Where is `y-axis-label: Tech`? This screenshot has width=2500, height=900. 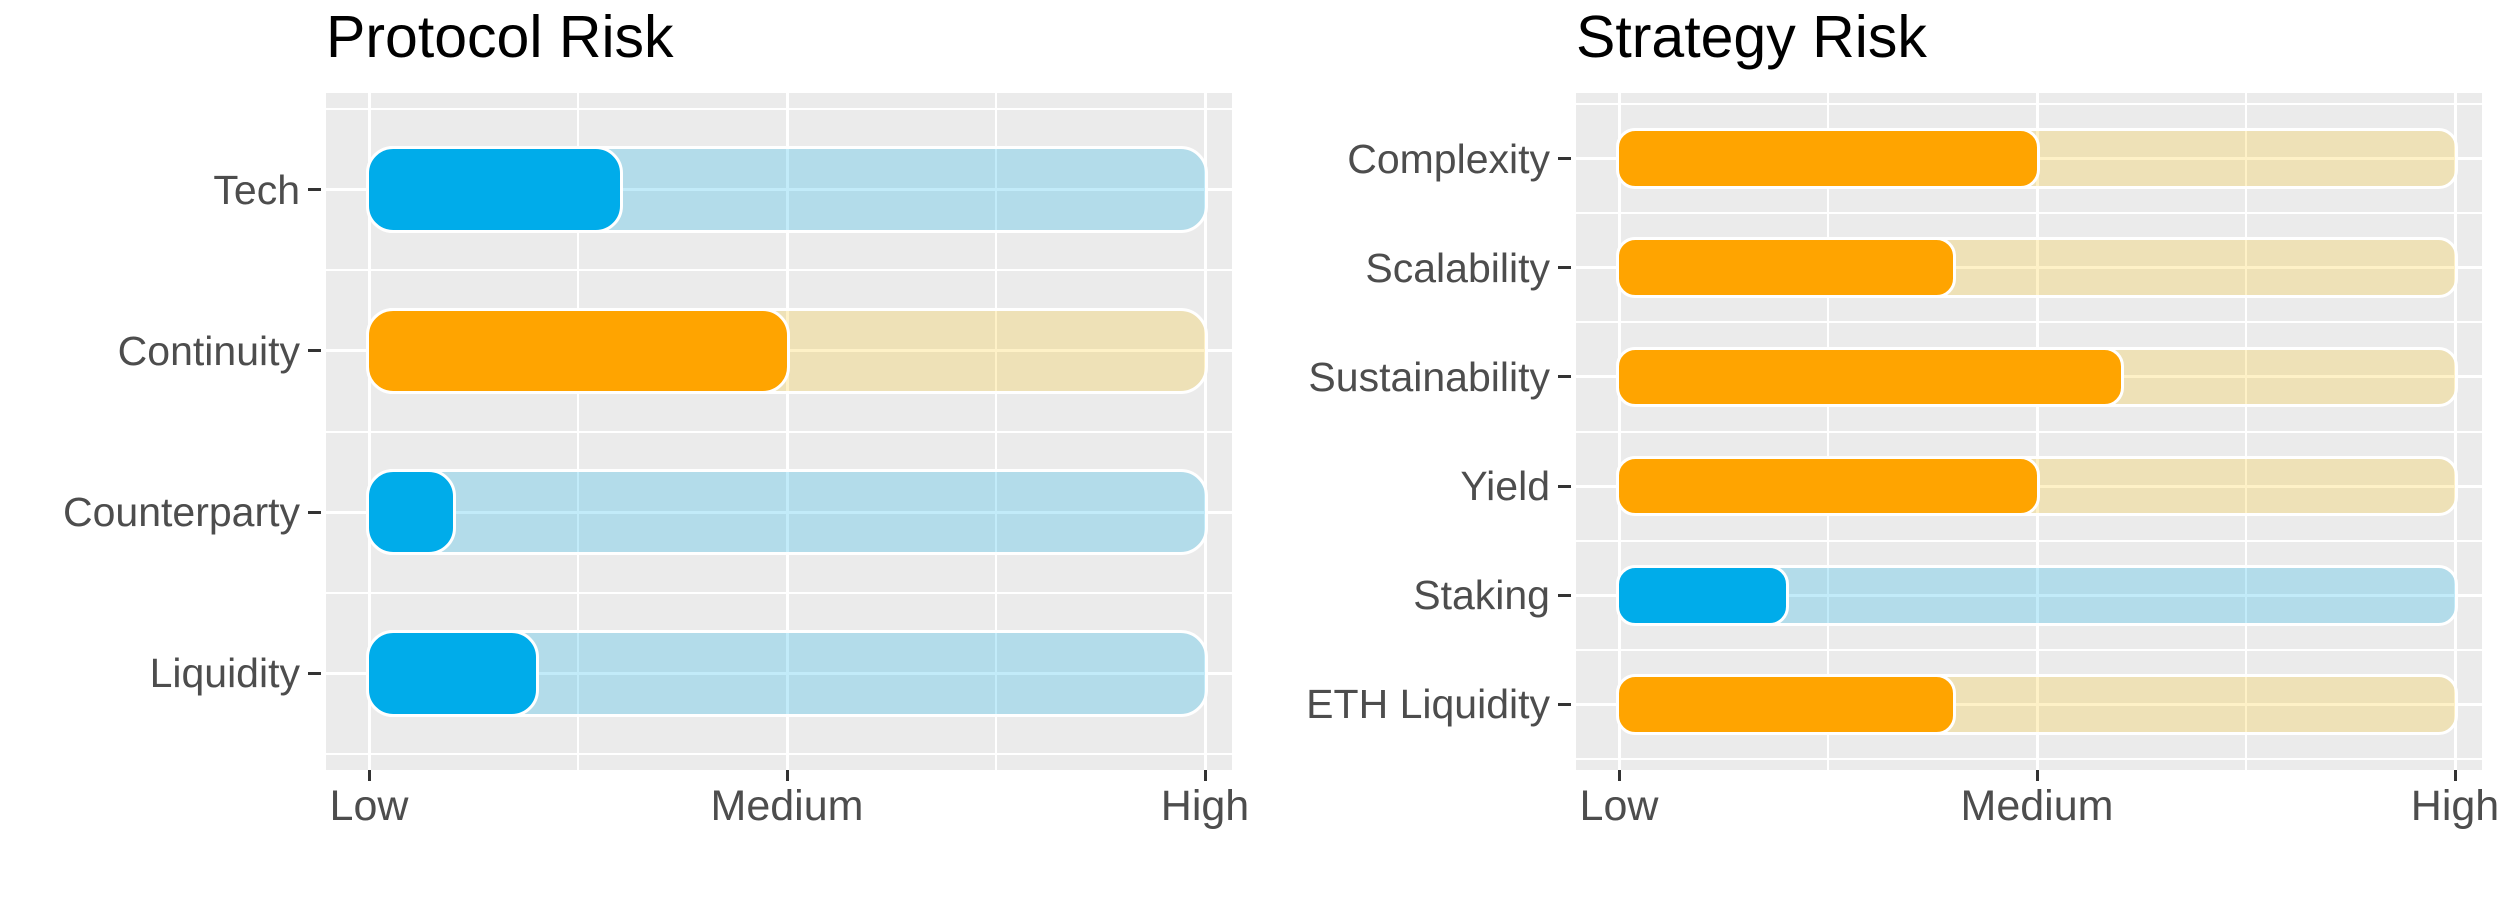 y-axis-label: Tech is located at coordinates (256, 189).